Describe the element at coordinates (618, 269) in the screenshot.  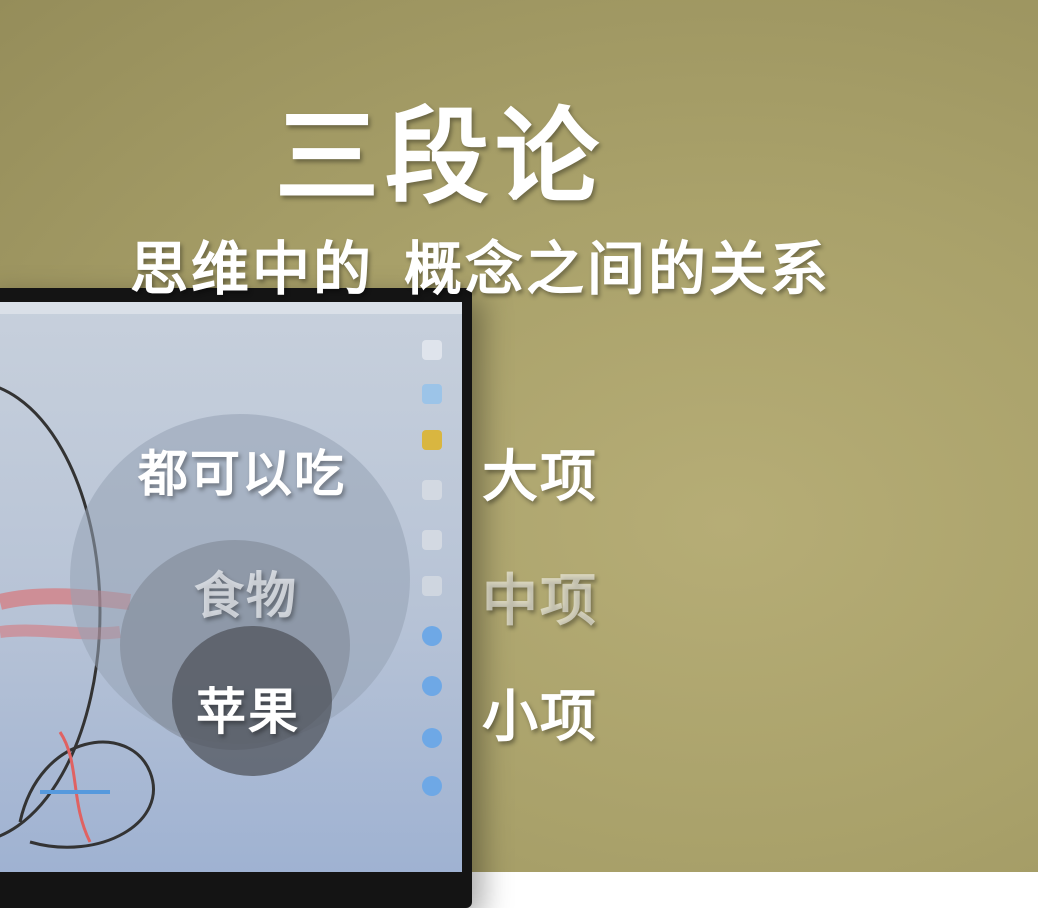
I see `subtitle-part-2: 概念之间的关系` at that location.